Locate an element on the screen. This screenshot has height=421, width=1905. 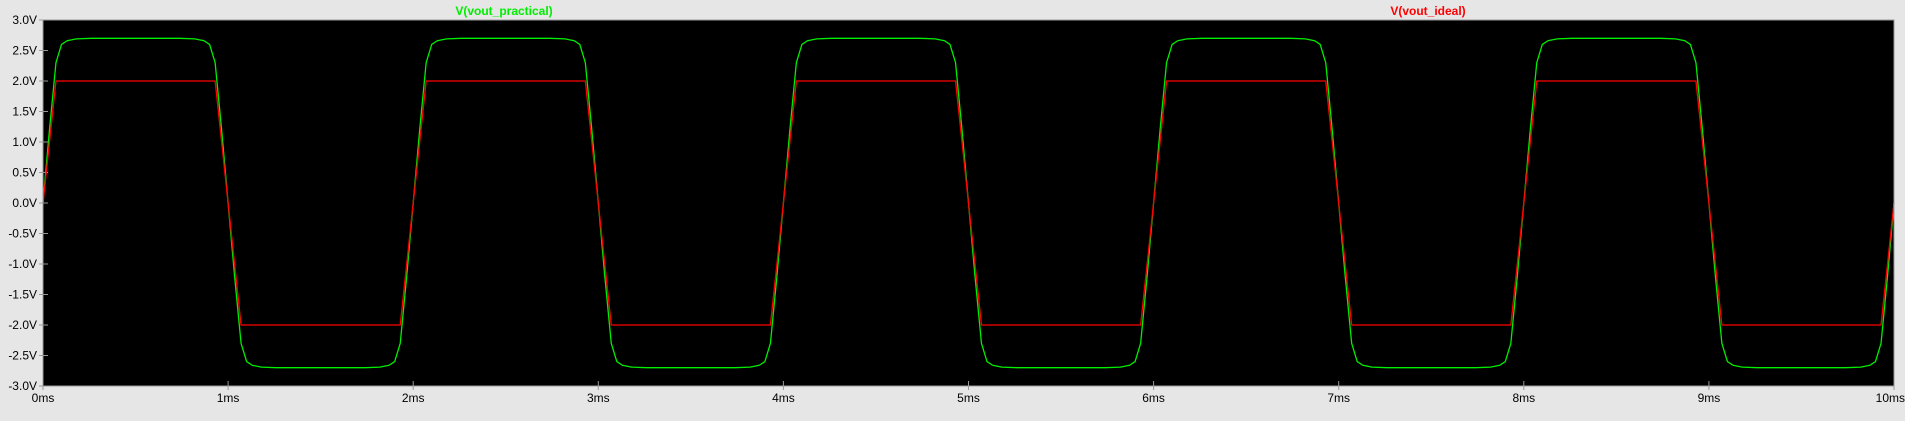
y-tick-label: -0.5V is located at coordinates (22, 234).